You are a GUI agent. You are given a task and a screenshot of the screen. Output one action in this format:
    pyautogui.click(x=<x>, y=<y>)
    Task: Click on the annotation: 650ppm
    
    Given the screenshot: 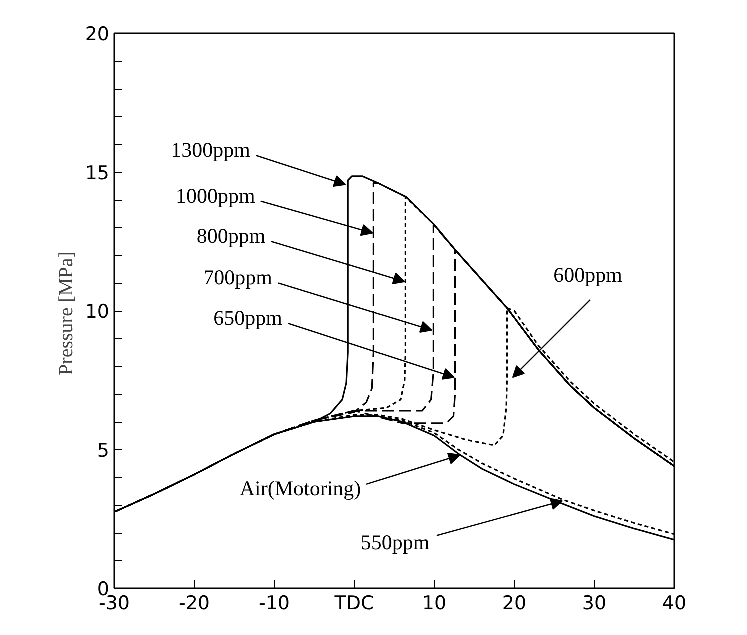 What is the action you would take?
    pyautogui.click(x=248, y=318)
    